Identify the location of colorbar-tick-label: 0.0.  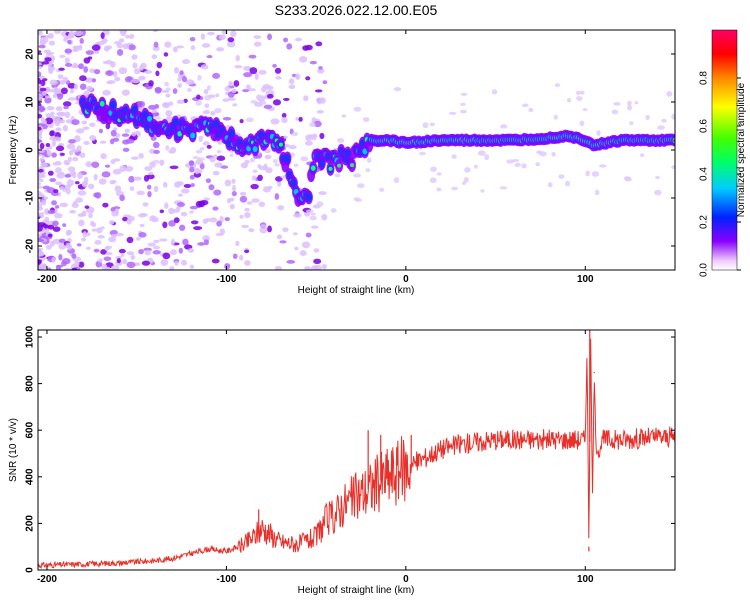
(704, 270).